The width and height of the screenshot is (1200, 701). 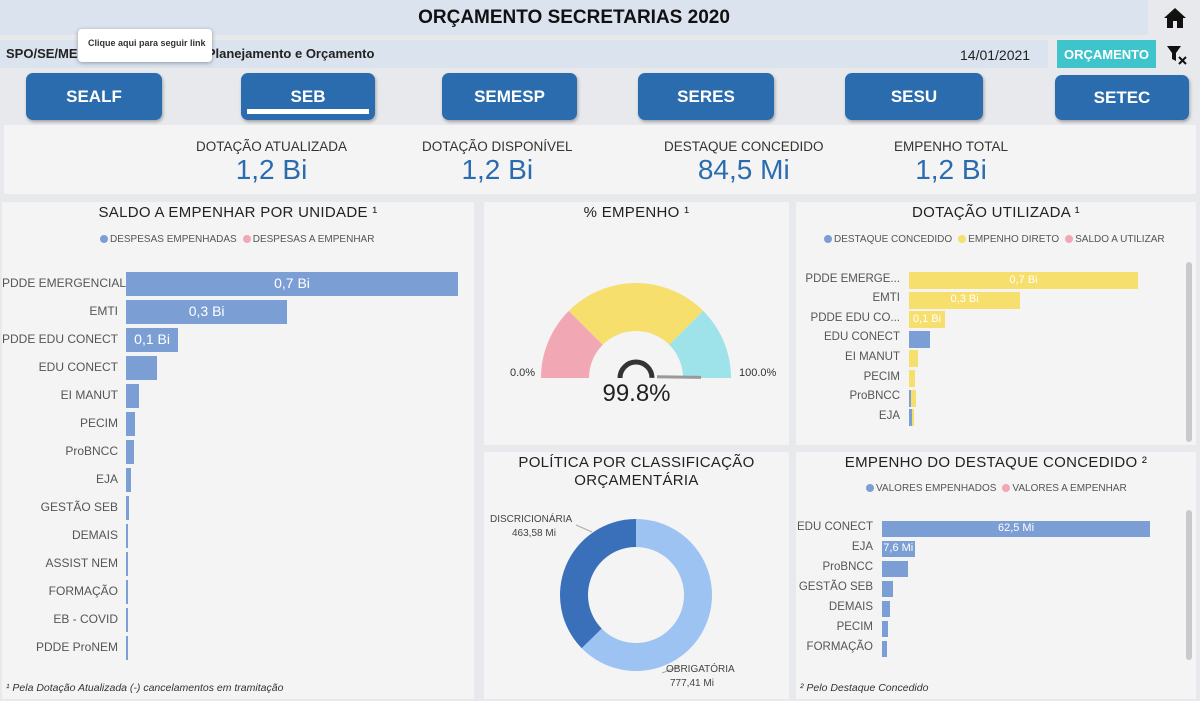 I want to click on legend-item: SALDO A UTILIZAR, so click(x=1115, y=239).